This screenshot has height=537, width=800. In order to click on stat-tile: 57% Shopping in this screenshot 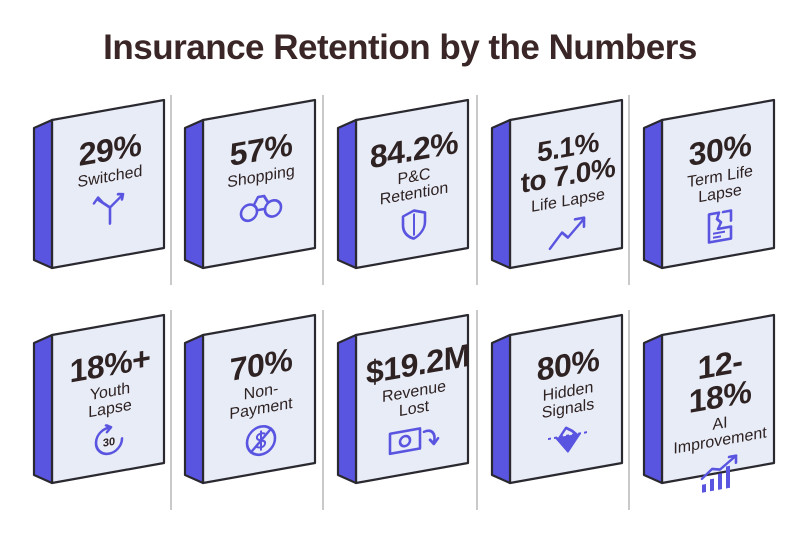, I will do `click(250, 184)`.